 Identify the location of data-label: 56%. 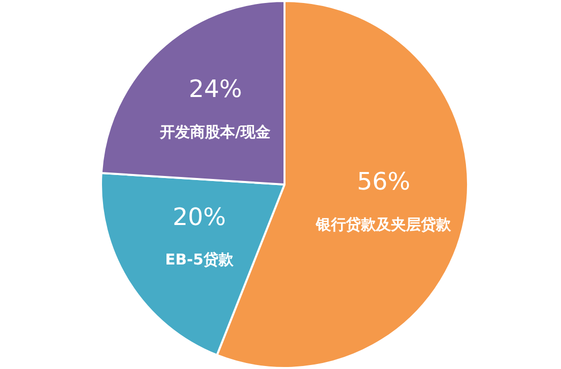
(383, 182).